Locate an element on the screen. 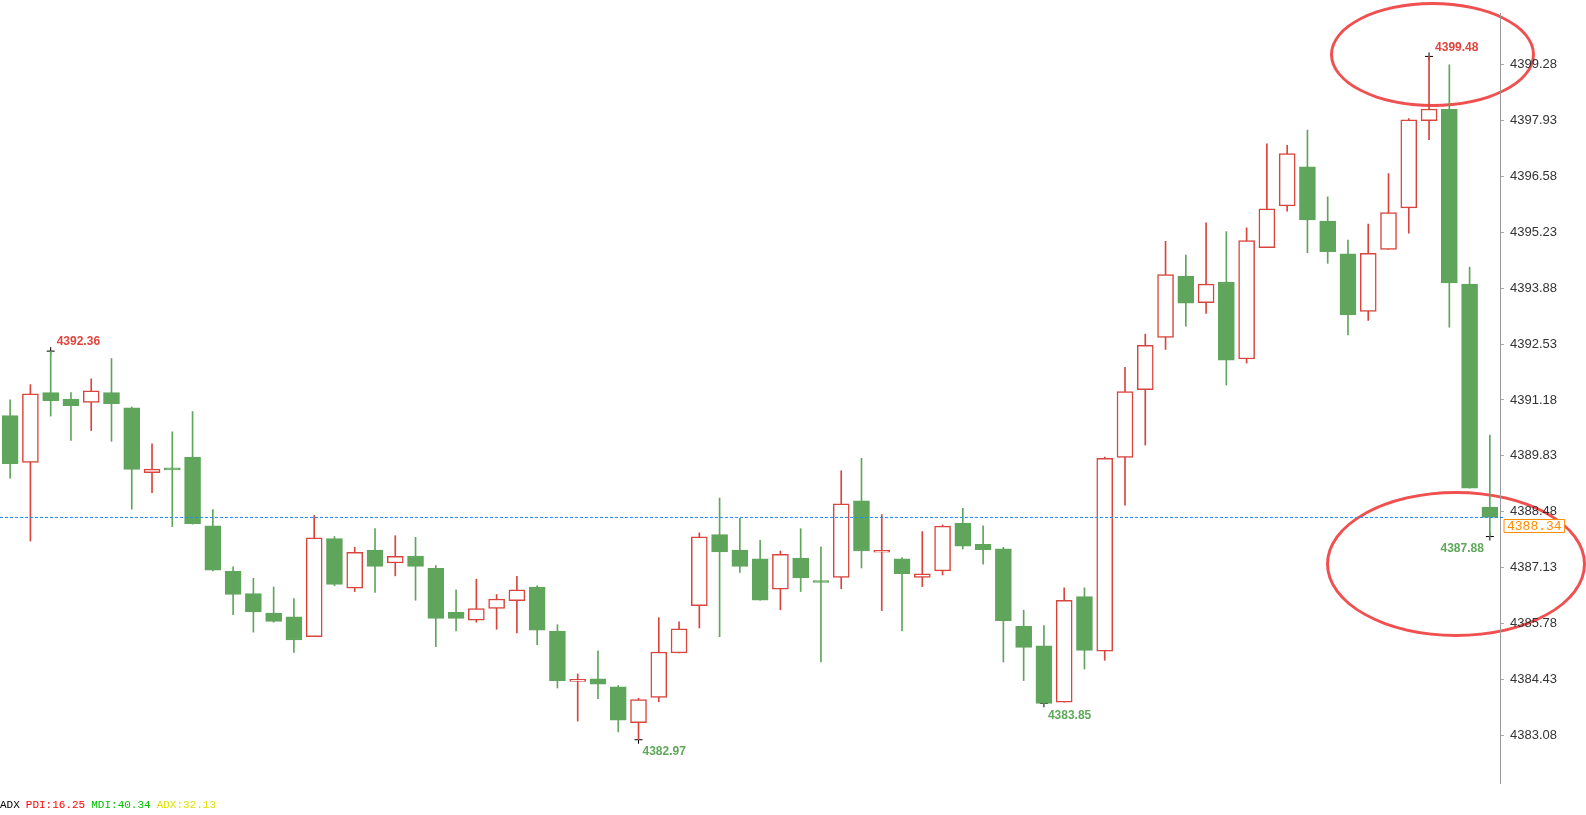  text: 4382.97 is located at coordinates (664, 751).